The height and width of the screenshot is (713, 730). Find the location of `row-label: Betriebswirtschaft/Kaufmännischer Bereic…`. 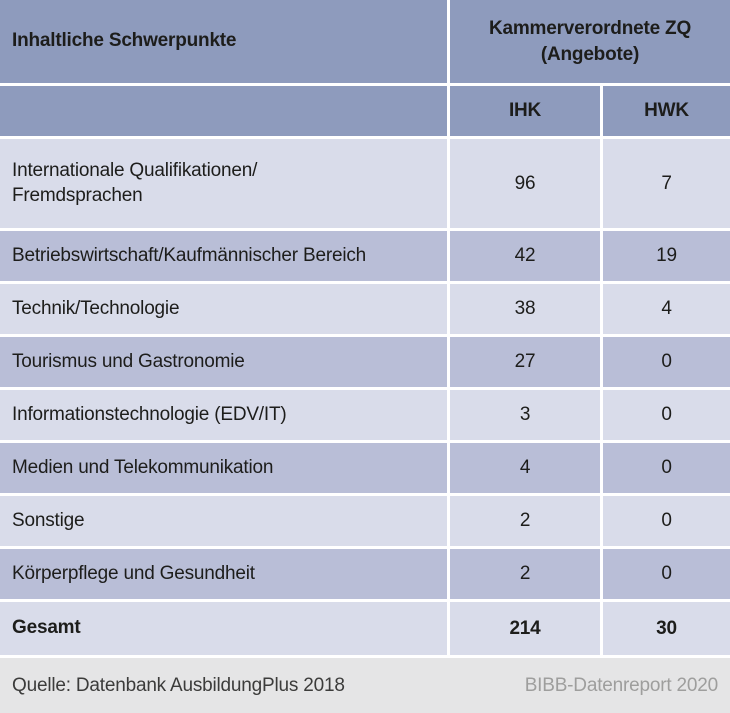

row-label: Betriebswirtschaft/Kaufmännischer Bereic… is located at coordinates (223, 256).